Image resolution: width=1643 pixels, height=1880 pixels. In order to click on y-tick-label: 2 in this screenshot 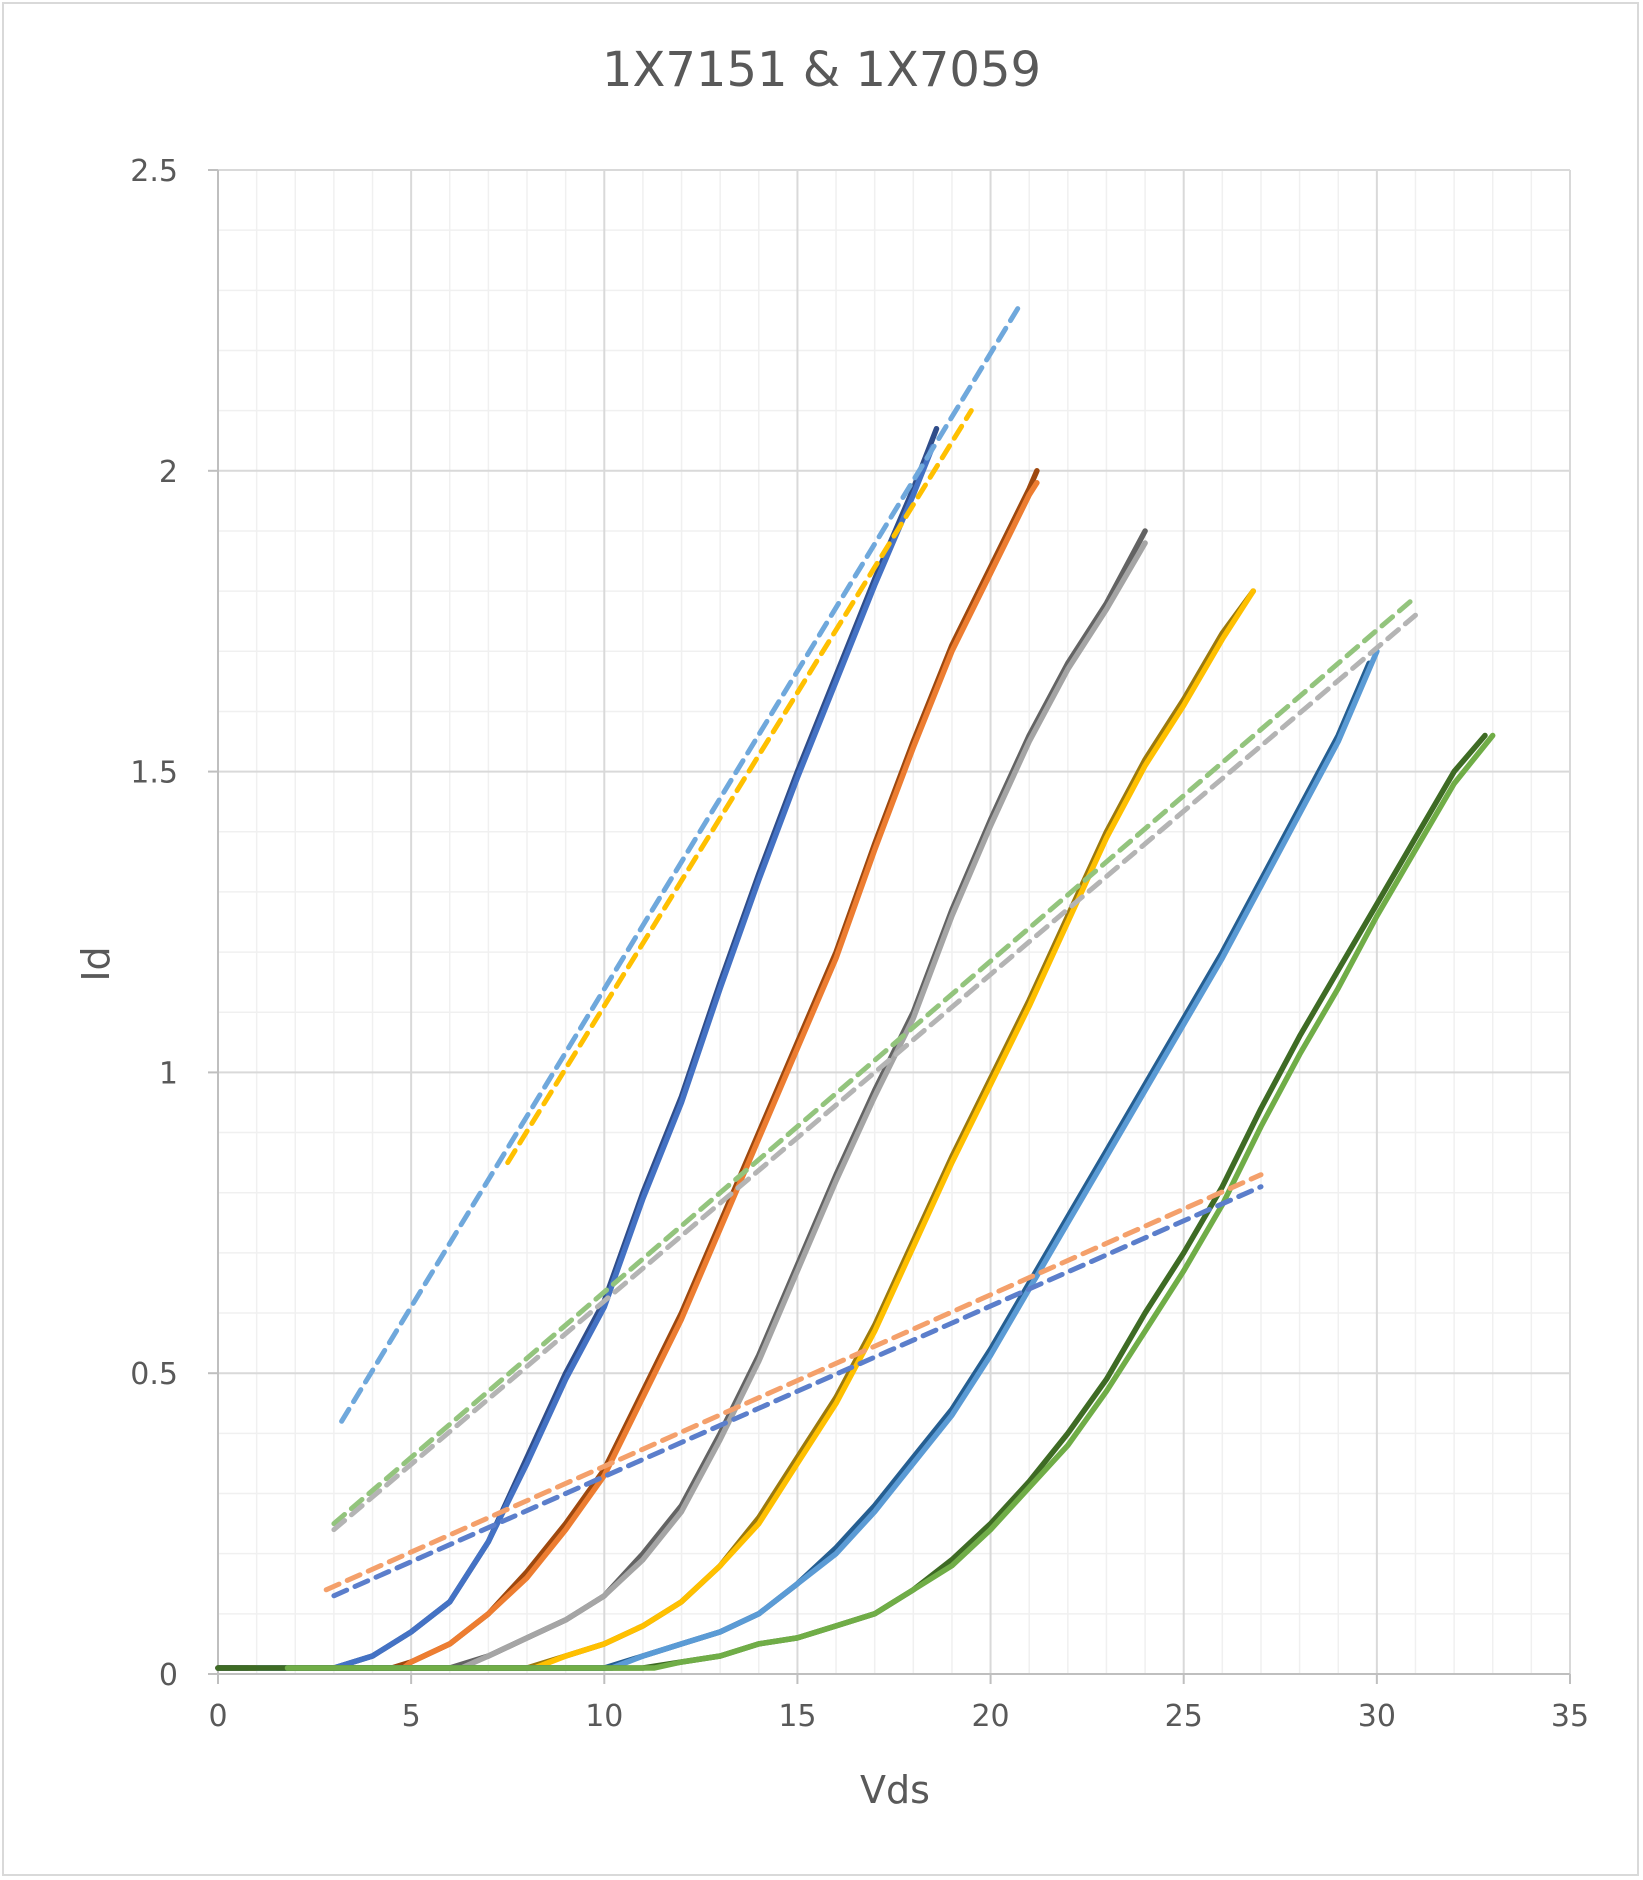, I will do `click(168, 472)`.